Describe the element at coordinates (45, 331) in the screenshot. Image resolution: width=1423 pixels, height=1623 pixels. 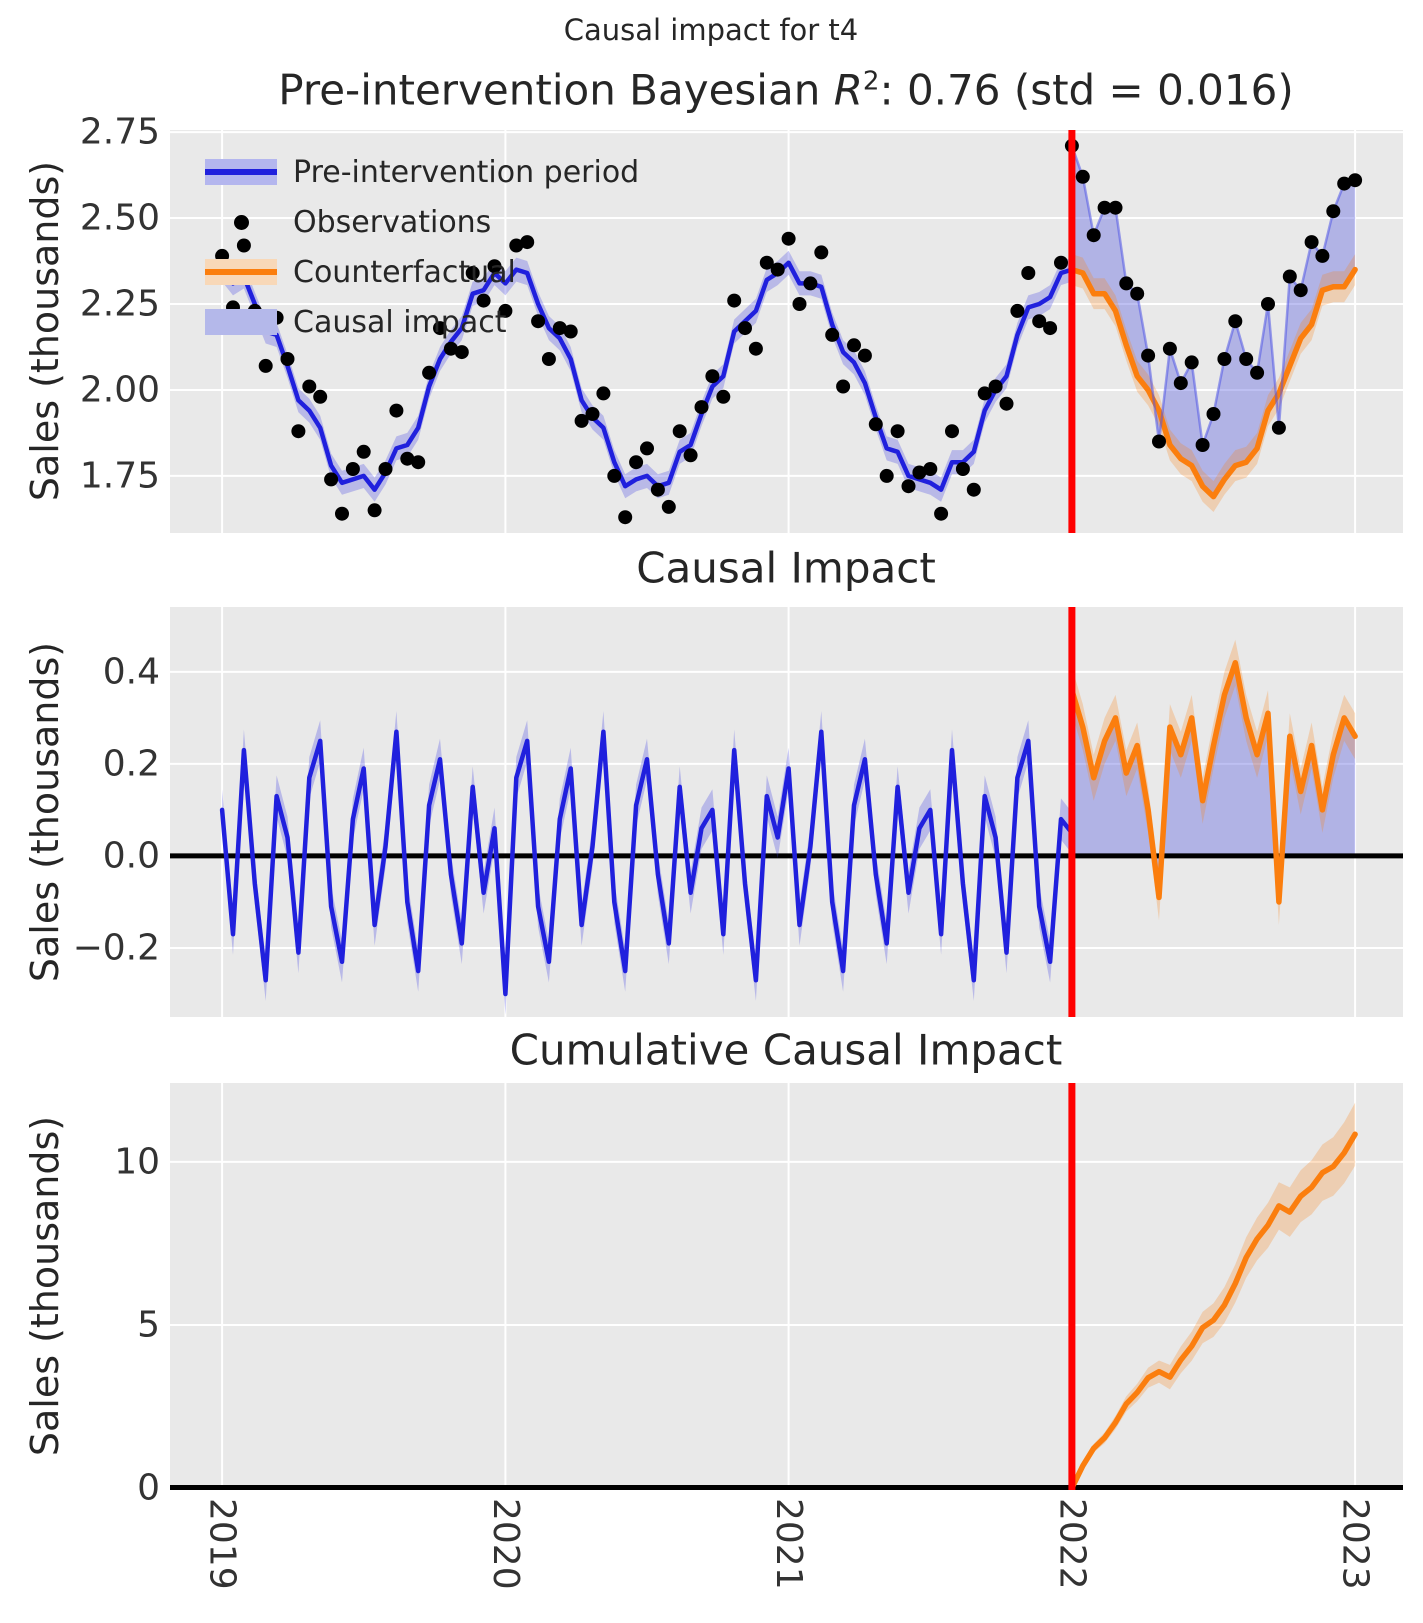
I see `panel1-ylabel: Sales (thousands)` at that location.